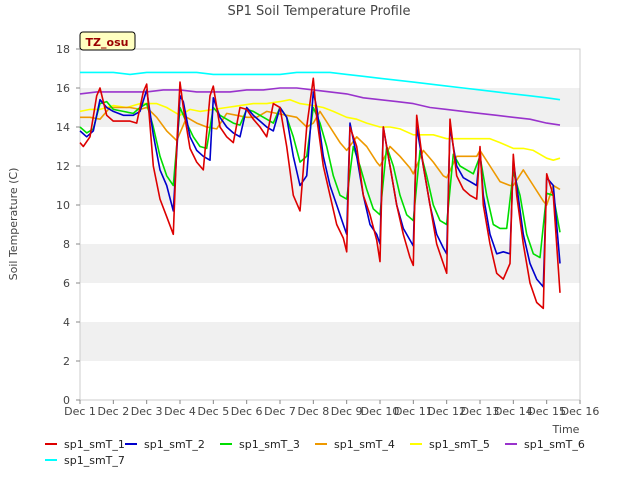 The image size is (640, 484). Describe the element at coordinates (347, 411) in the screenshot. I see `x-tick-label: Dec 9` at that location.